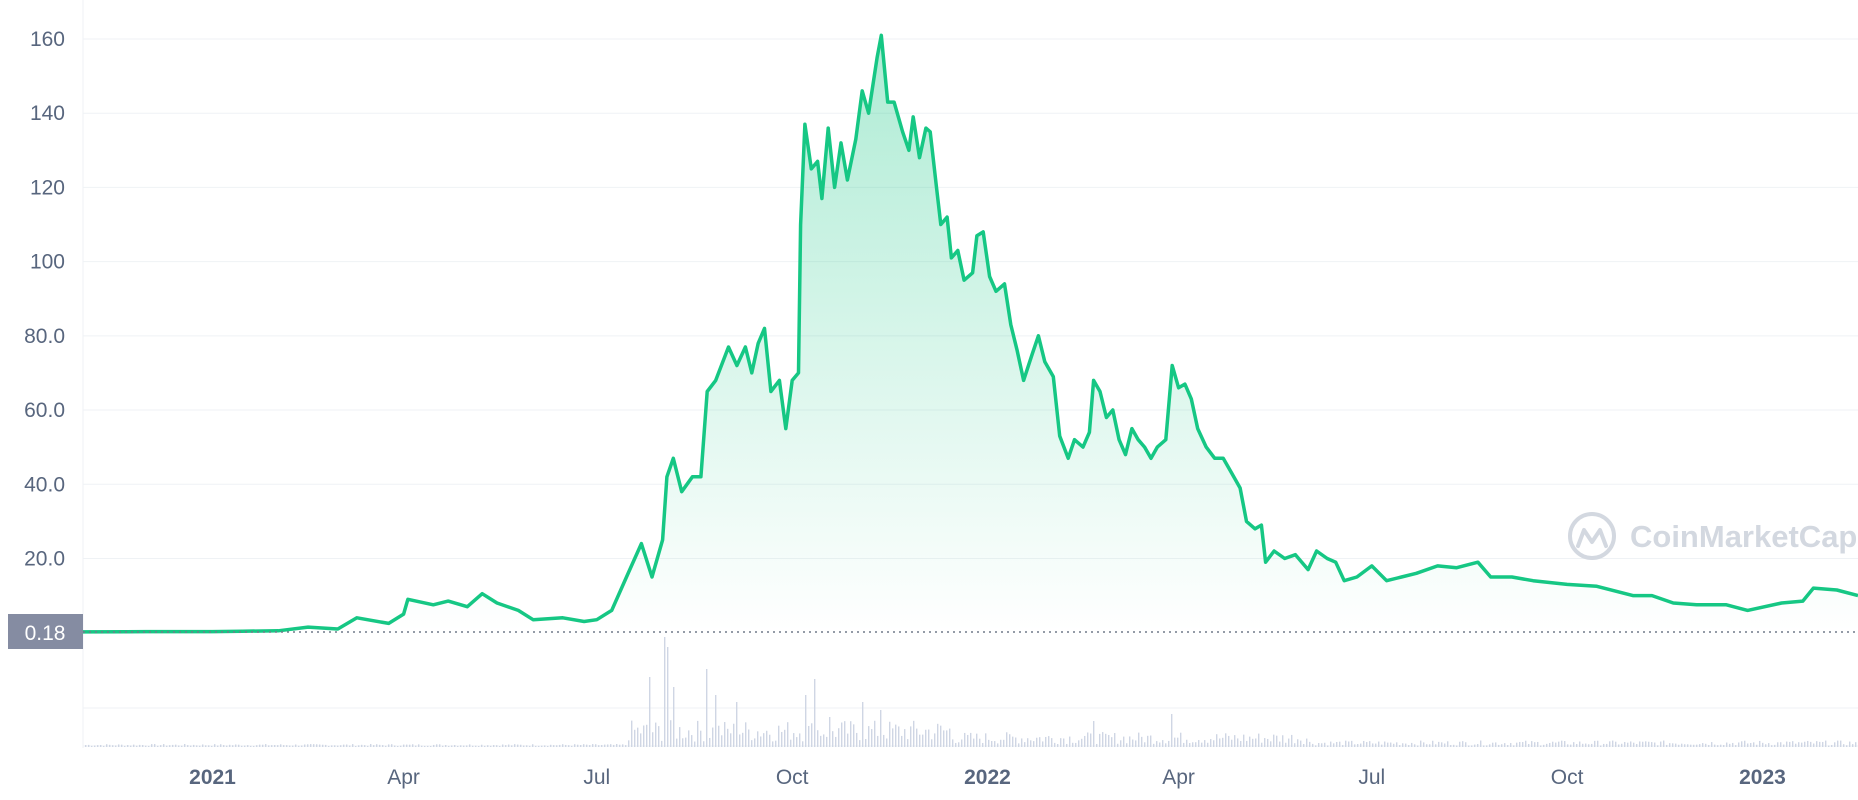 This screenshot has height=800, width=1858. Describe the element at coordinates (987, 777) in the screenshot. I see `x-axis-ticks: 2021 Apr Jul Oct 2022 Apr Jul Oct 2023` at that location.